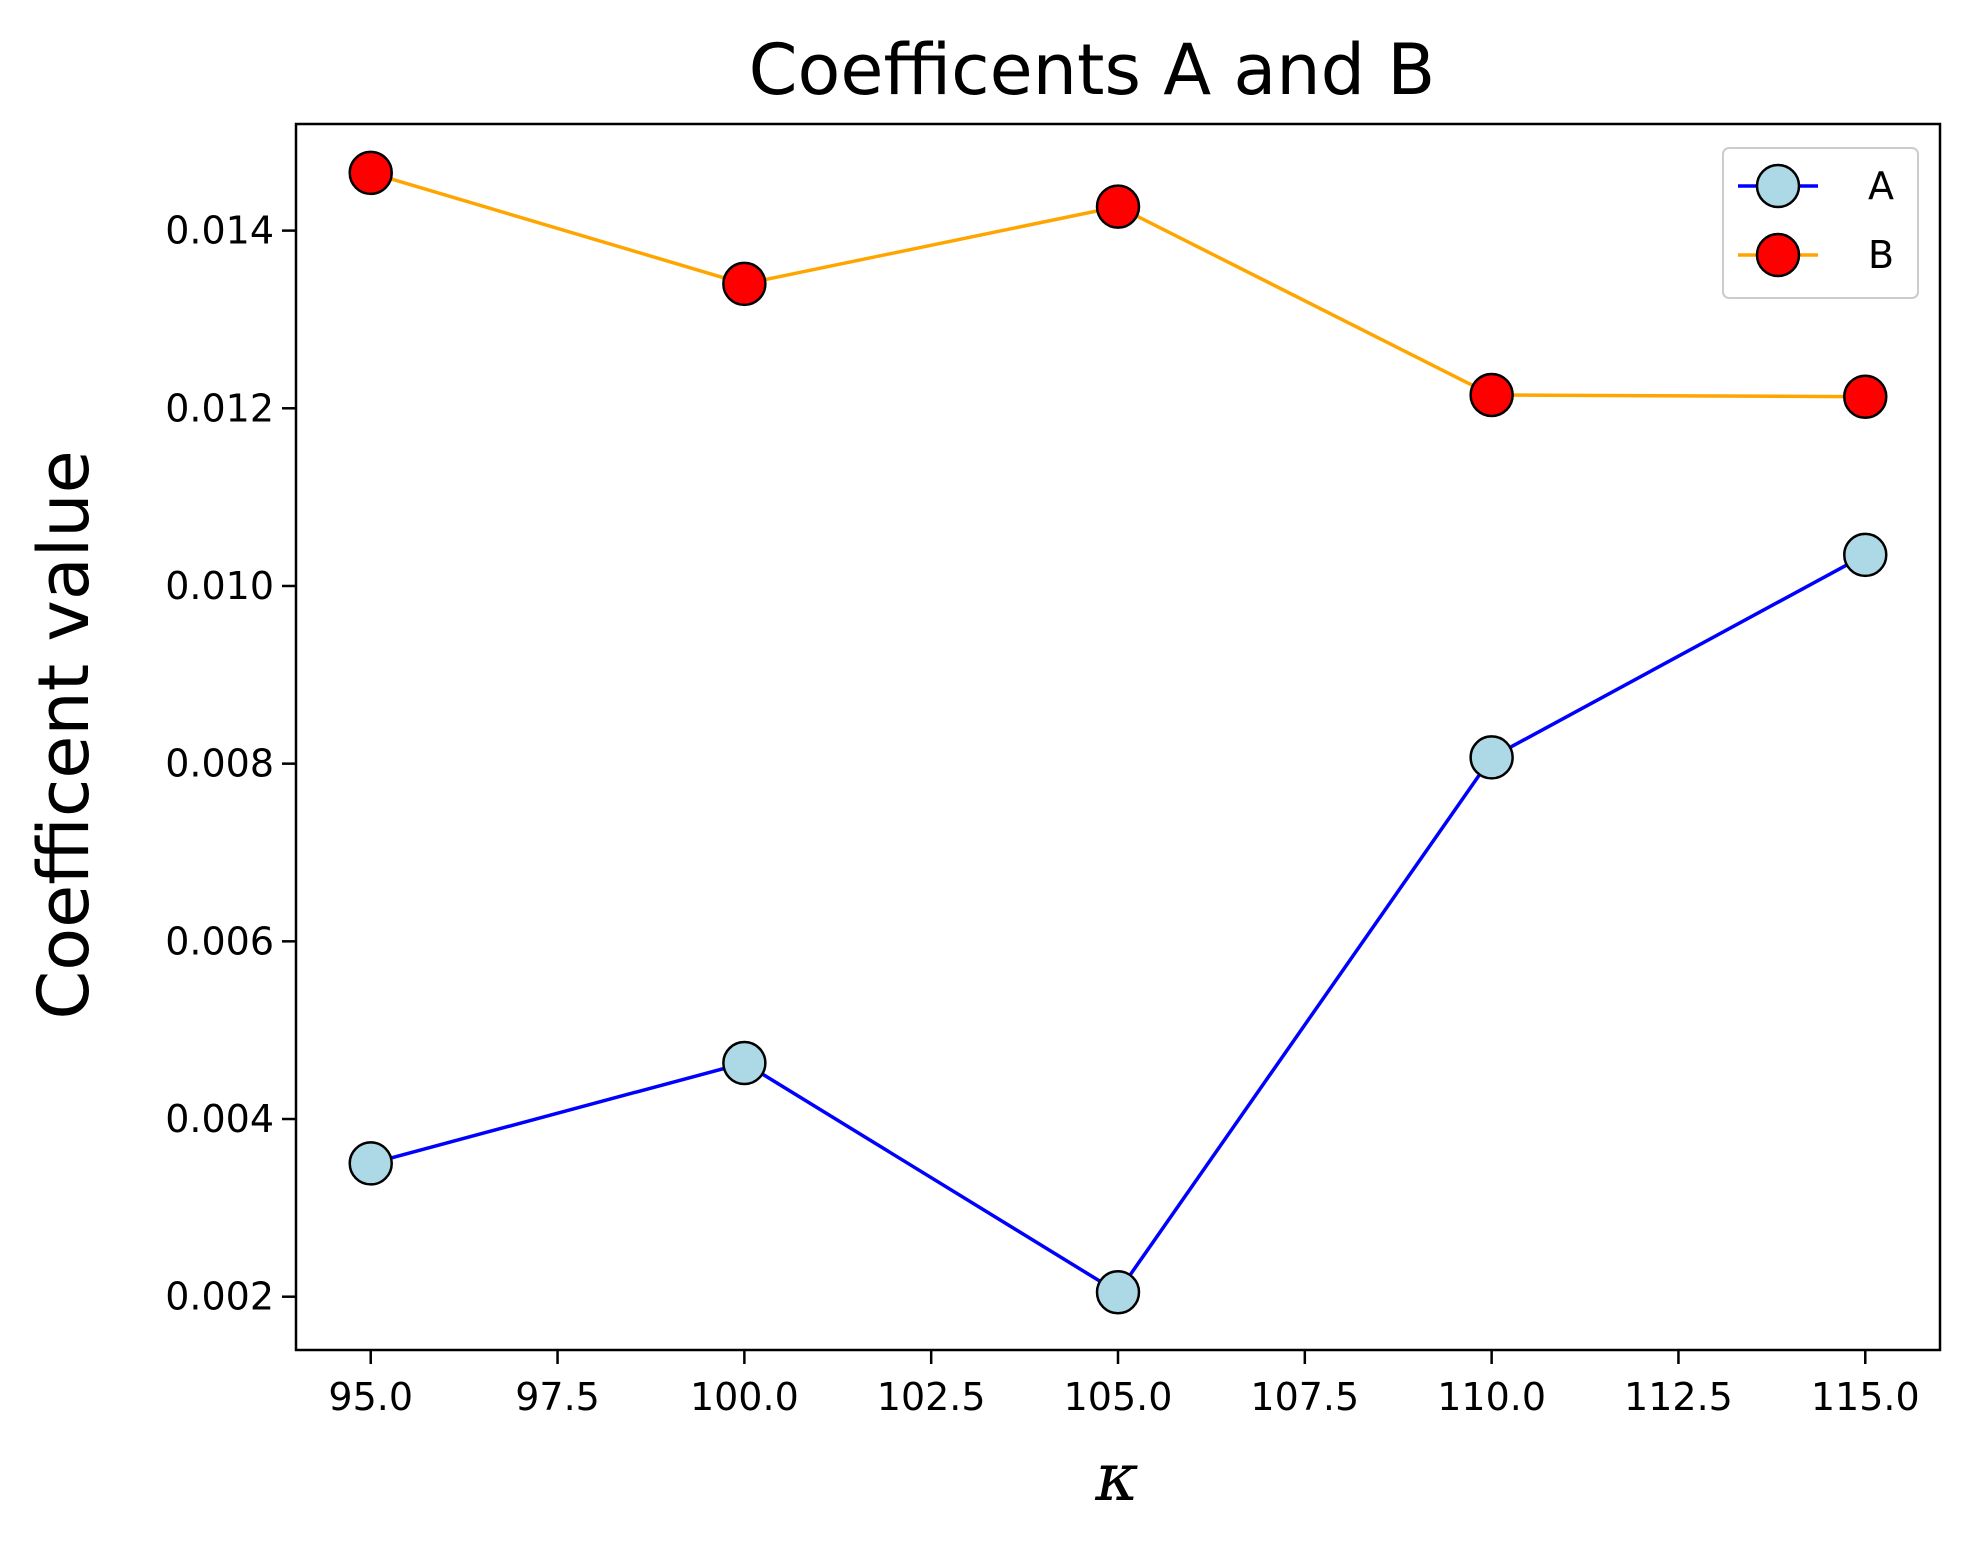 Image resolution: width=1964 pixels, height=1551 pixels. What do you see at coordinates (1678, 1397) in the screenshot?
I see `x-tick-label: 112.5` at bounding box center [1678, 1397].